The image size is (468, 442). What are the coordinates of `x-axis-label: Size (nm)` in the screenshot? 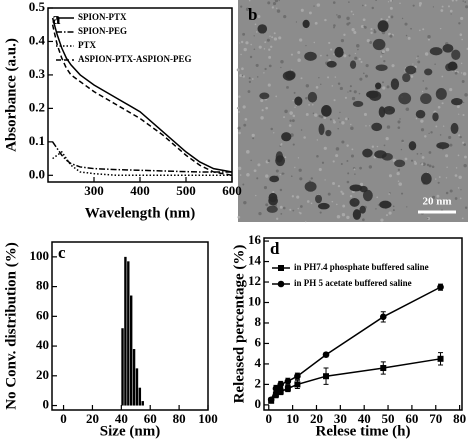 It's located at (130, 431).